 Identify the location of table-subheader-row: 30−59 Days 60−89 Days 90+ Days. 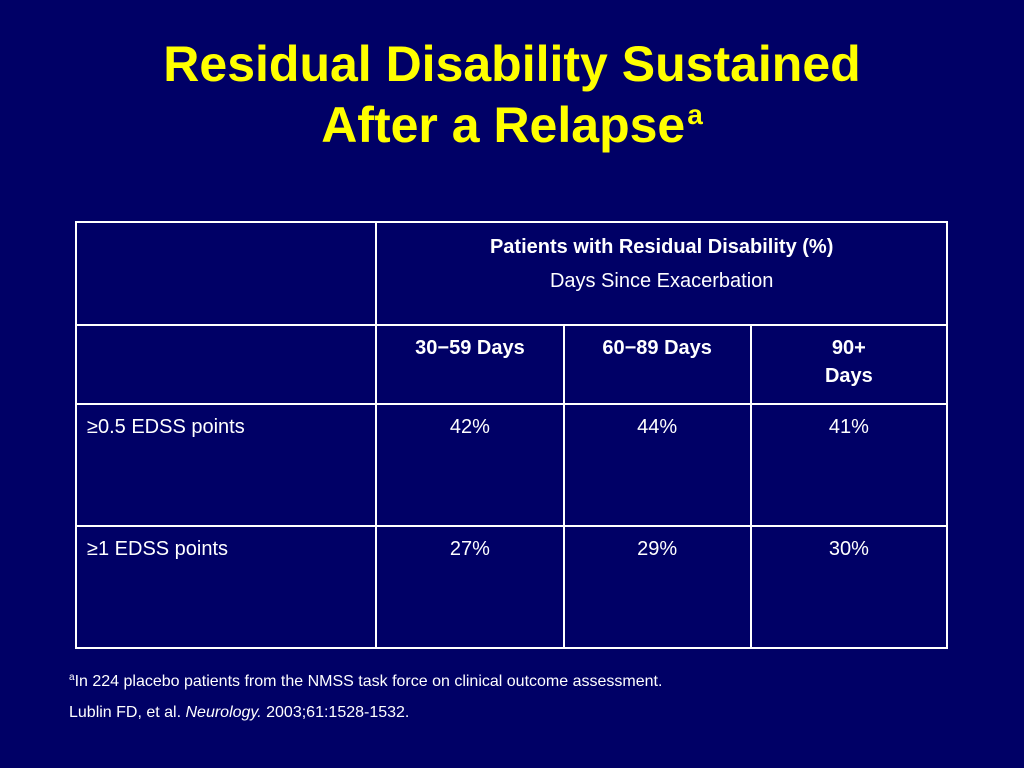
(511, 364).